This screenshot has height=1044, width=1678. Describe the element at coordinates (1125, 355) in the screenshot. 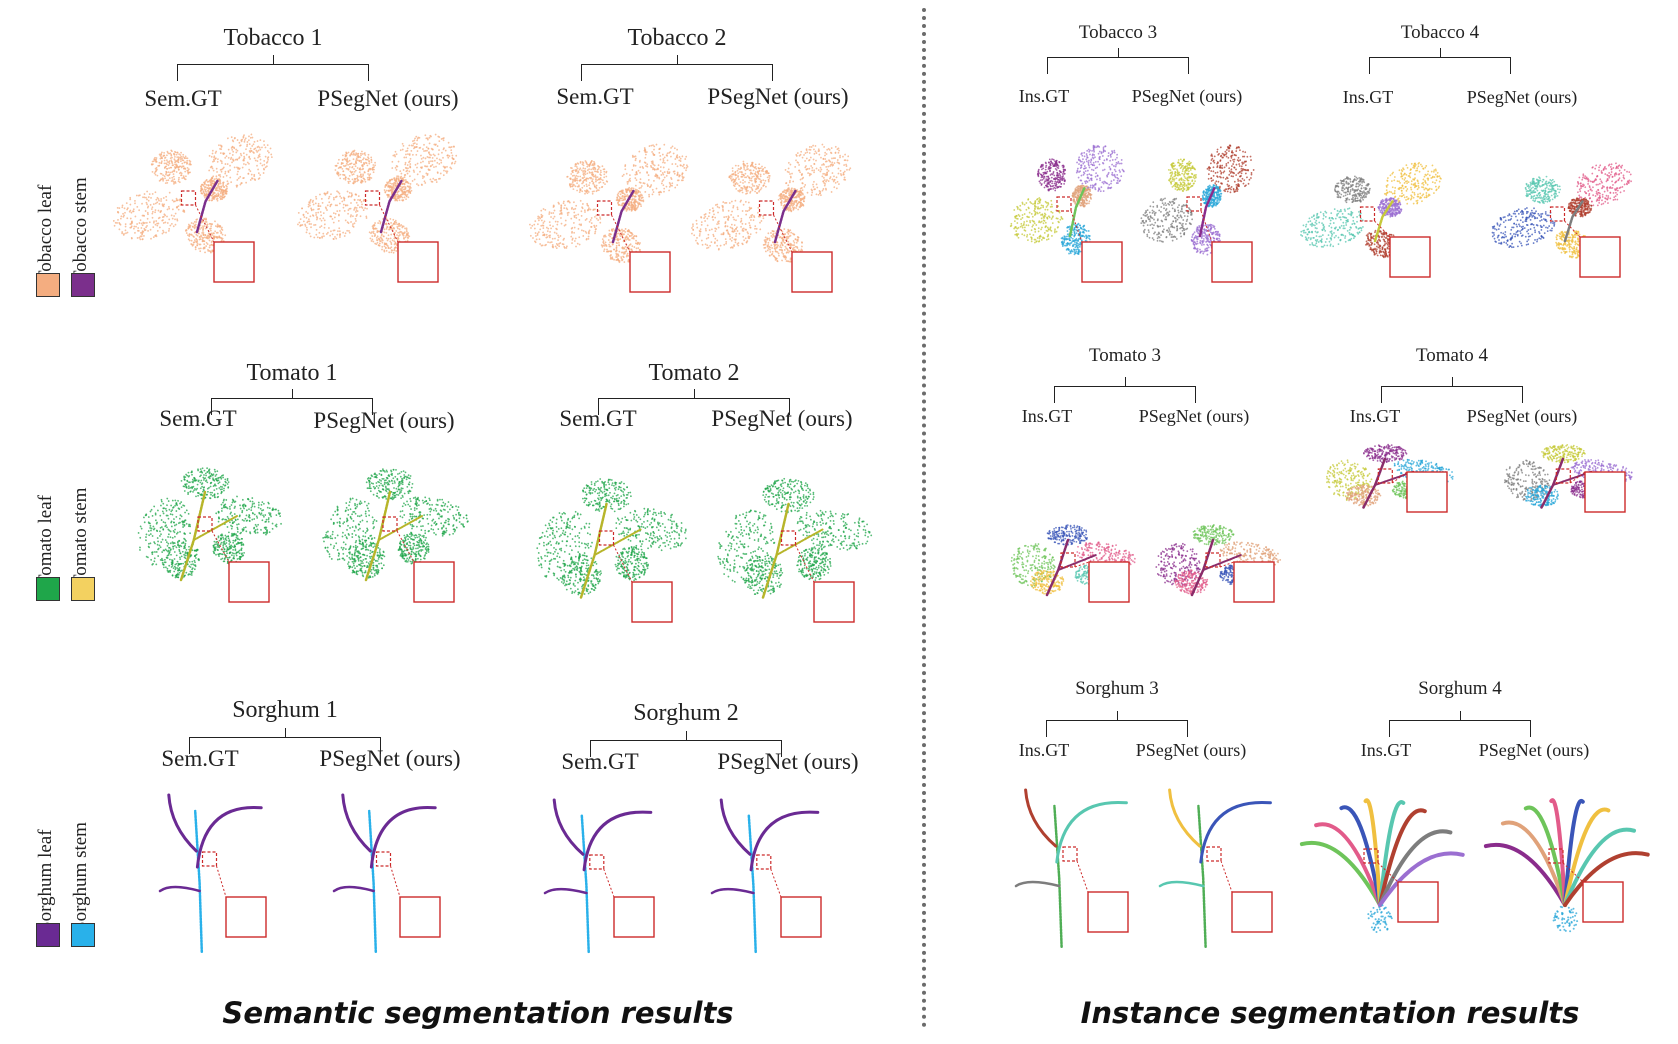

I see `panel-title: Tomato 3` at that location.